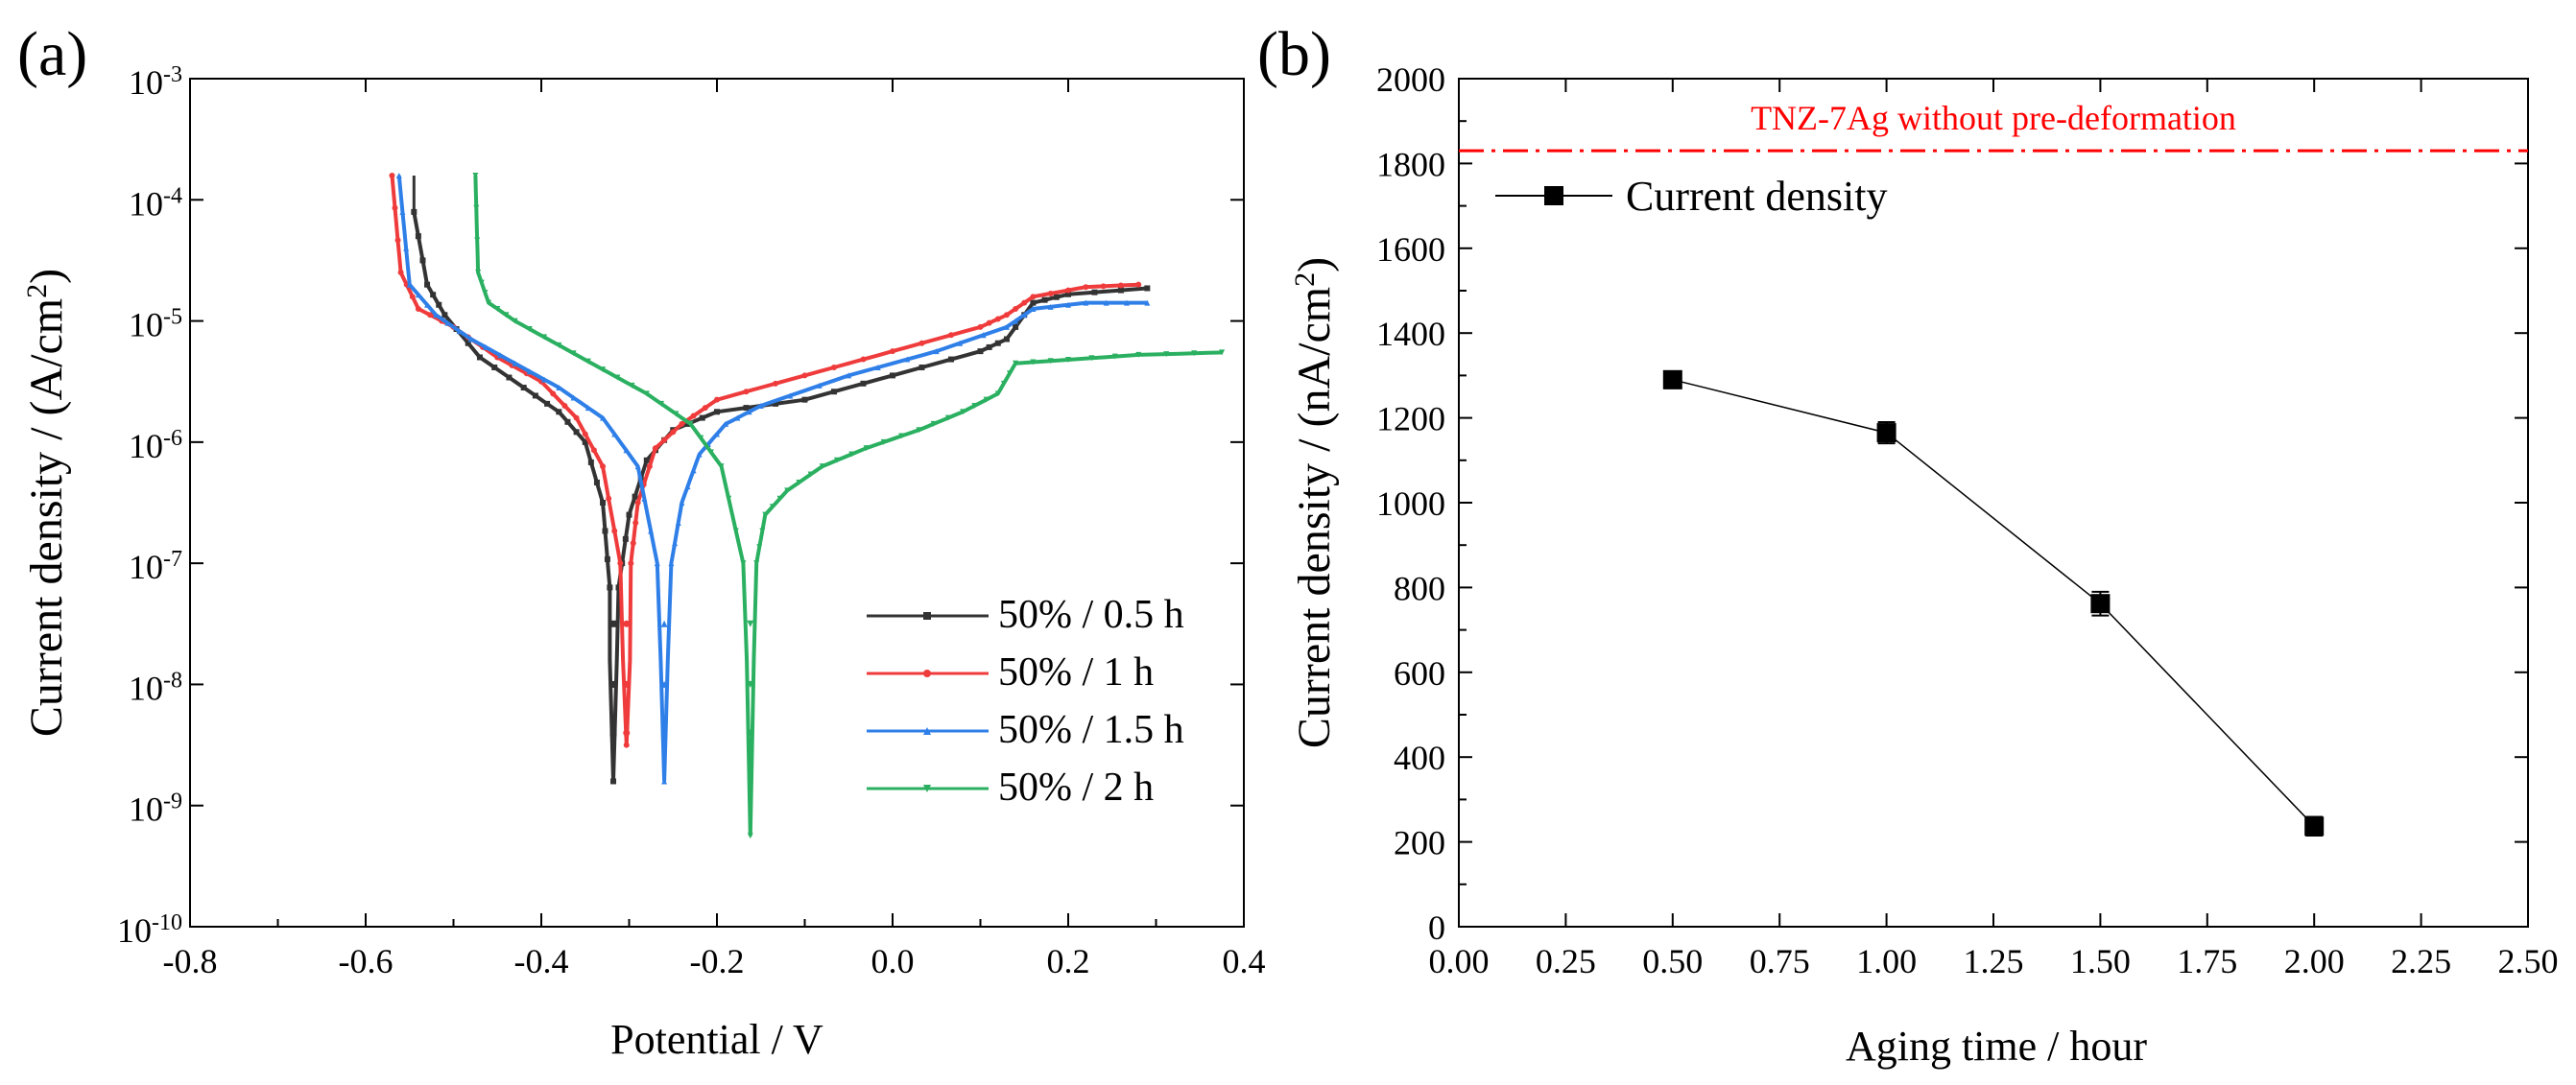  What do you see at coordinates (541, 961) in the screenshot?
I see `panel-a-x-tick-label: -0.4` at bounding box center [541, 961].